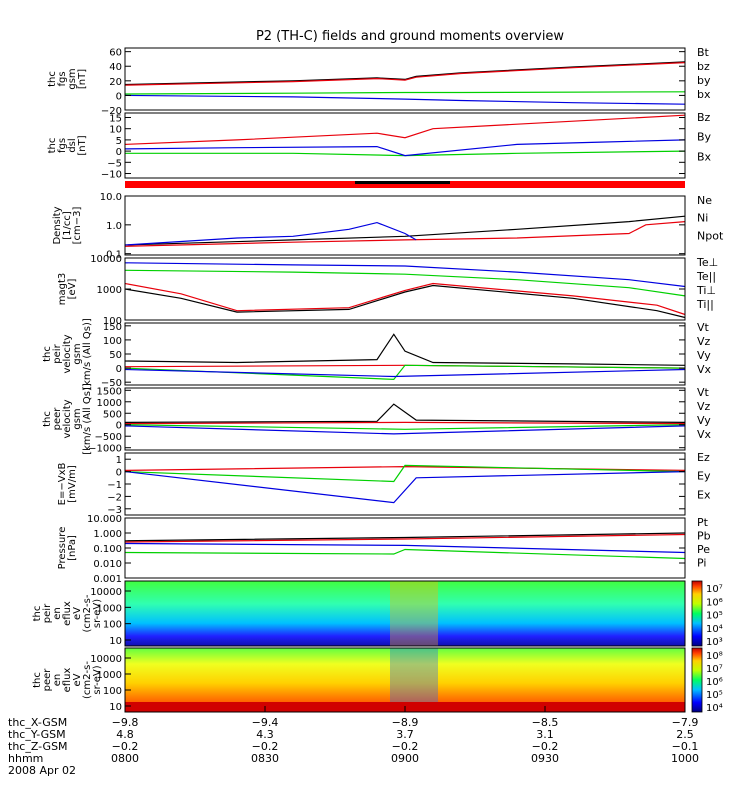  I want to click on y-tick-label: −2, so click(114, 497).